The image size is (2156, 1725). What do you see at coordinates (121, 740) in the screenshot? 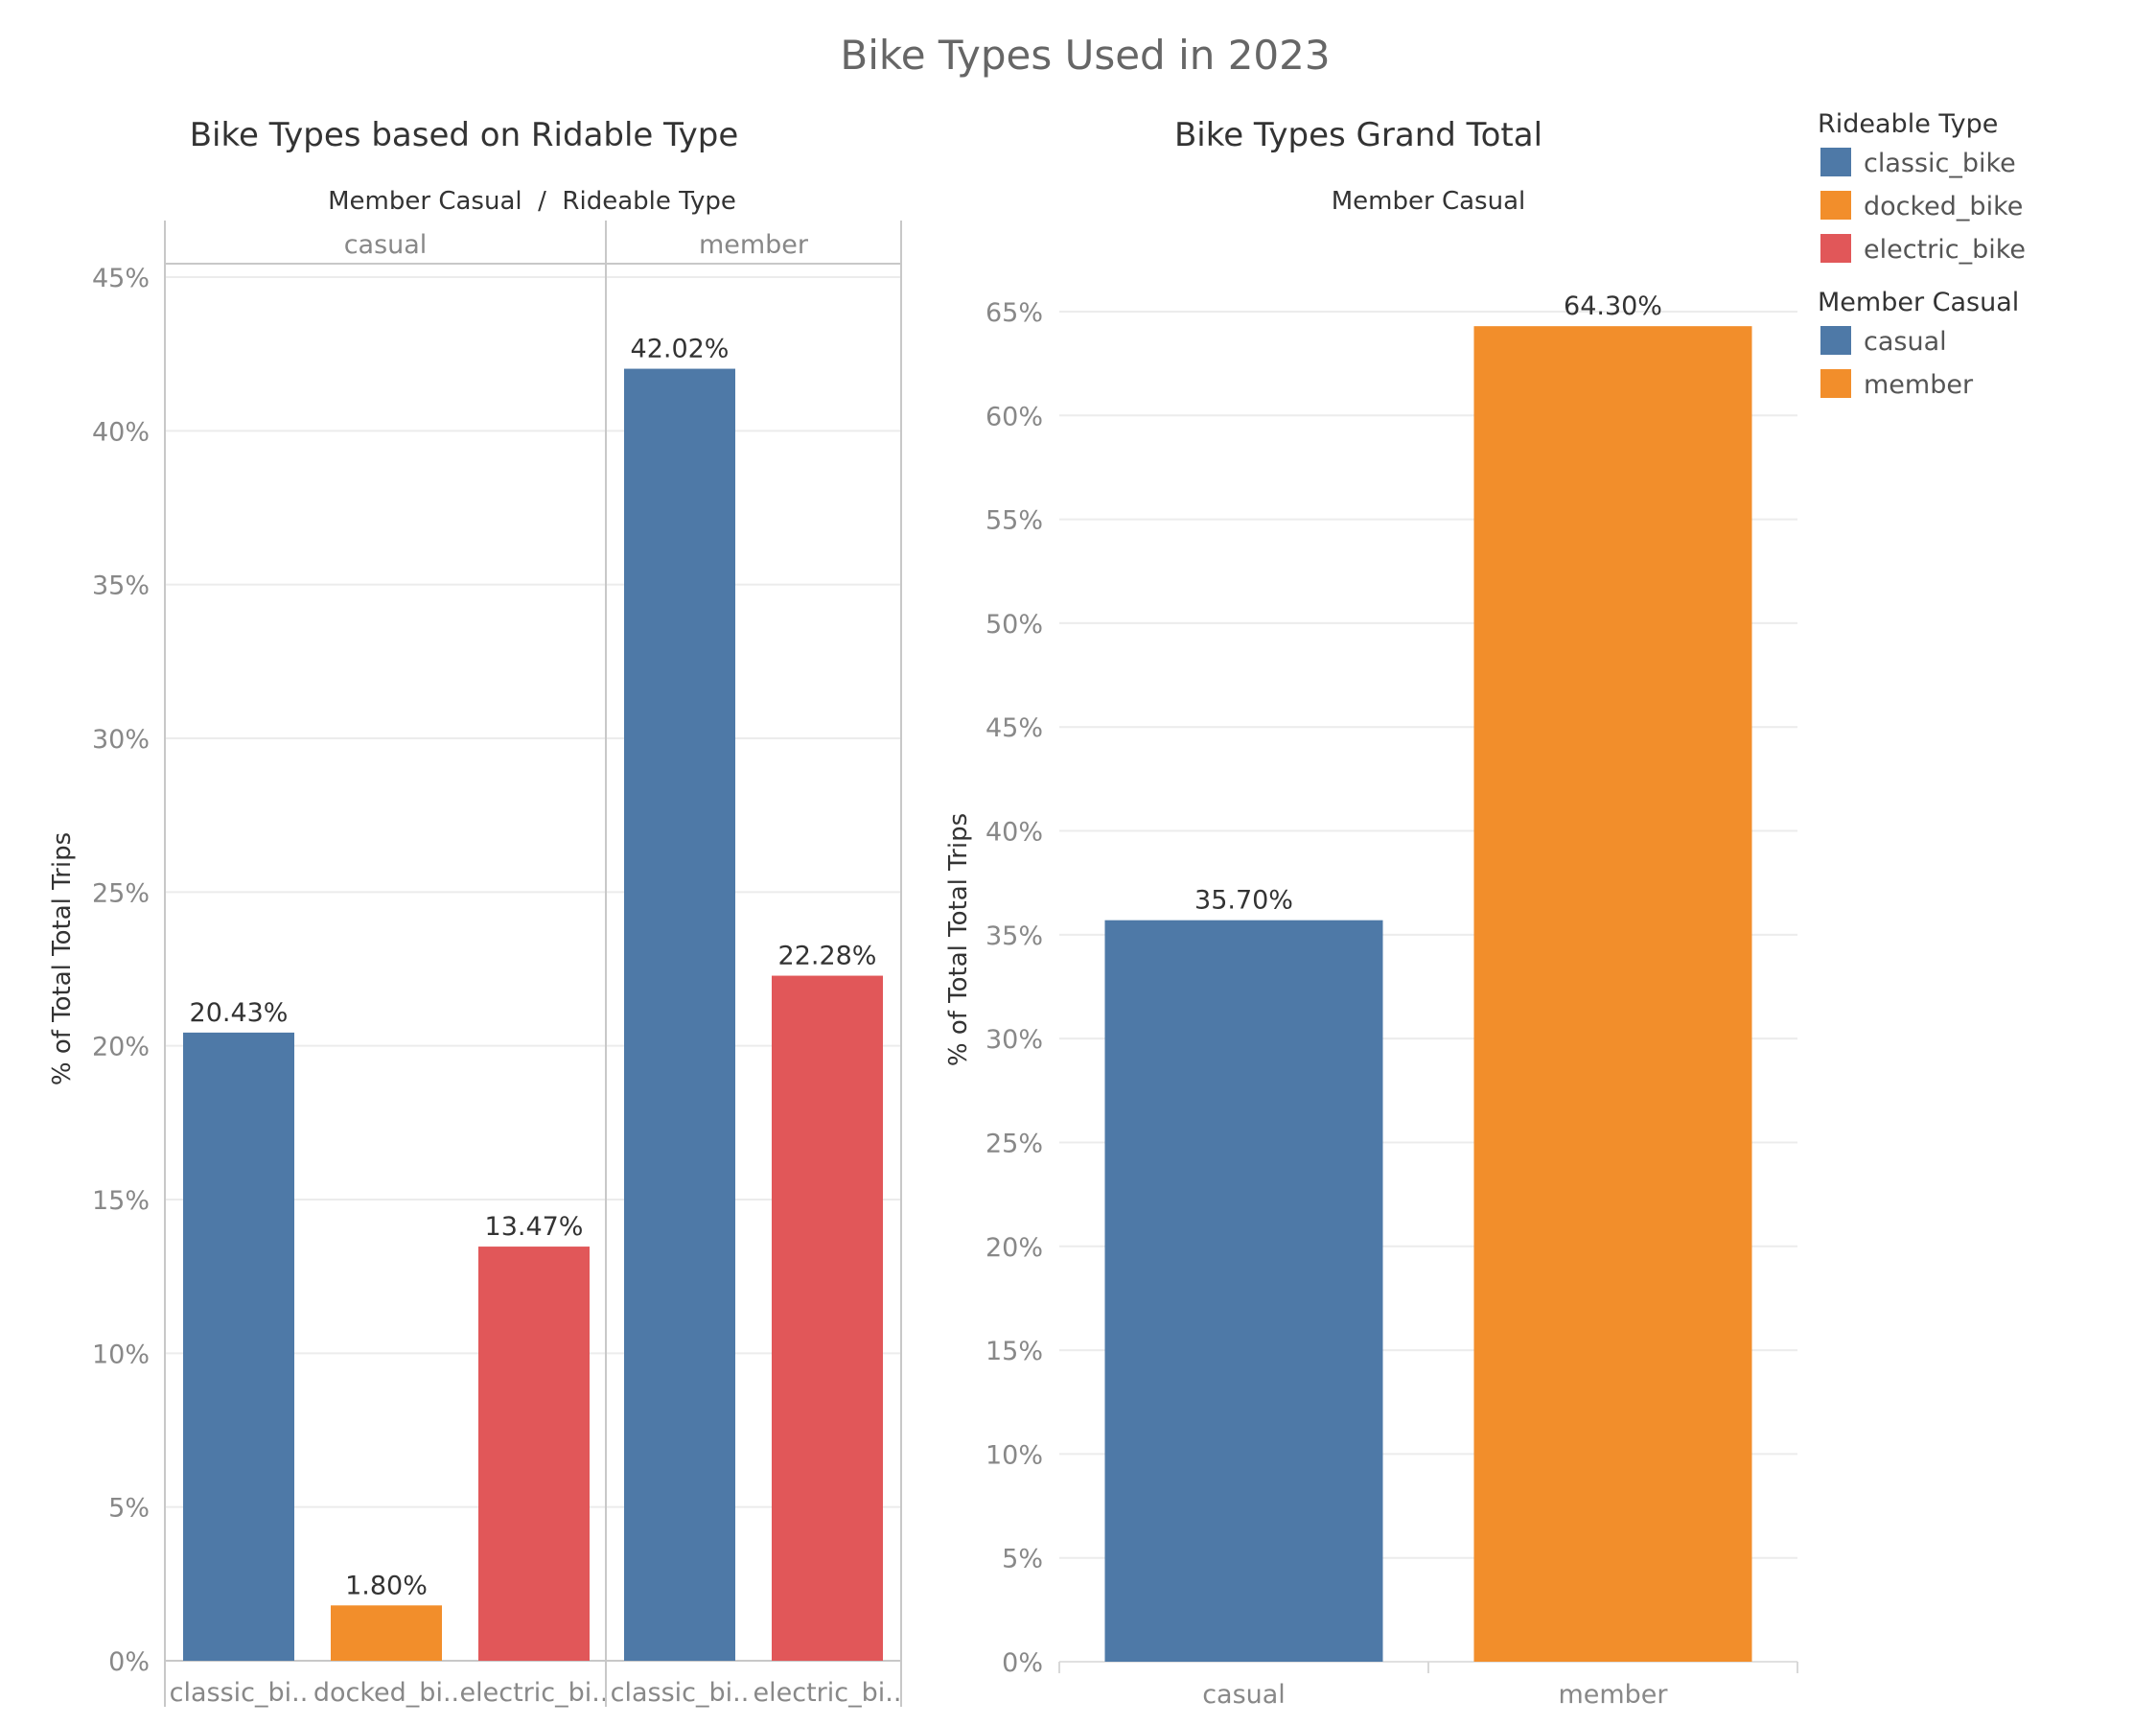
I see `left-y-tick-label: 30%` at bounding box center [121, 740].